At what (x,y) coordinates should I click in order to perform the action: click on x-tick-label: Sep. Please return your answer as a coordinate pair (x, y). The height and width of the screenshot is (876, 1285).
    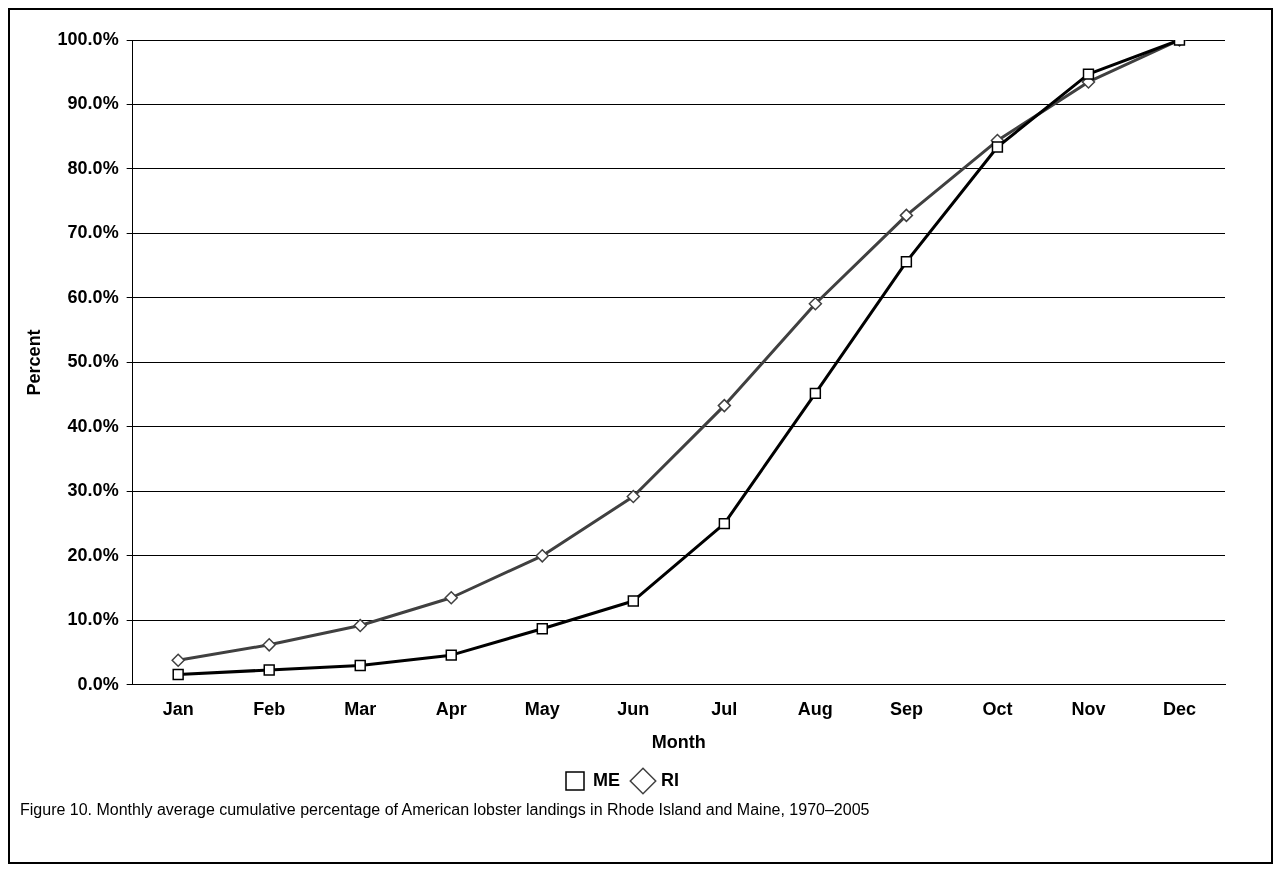
    Looking at the image, I should click on (906, 708).